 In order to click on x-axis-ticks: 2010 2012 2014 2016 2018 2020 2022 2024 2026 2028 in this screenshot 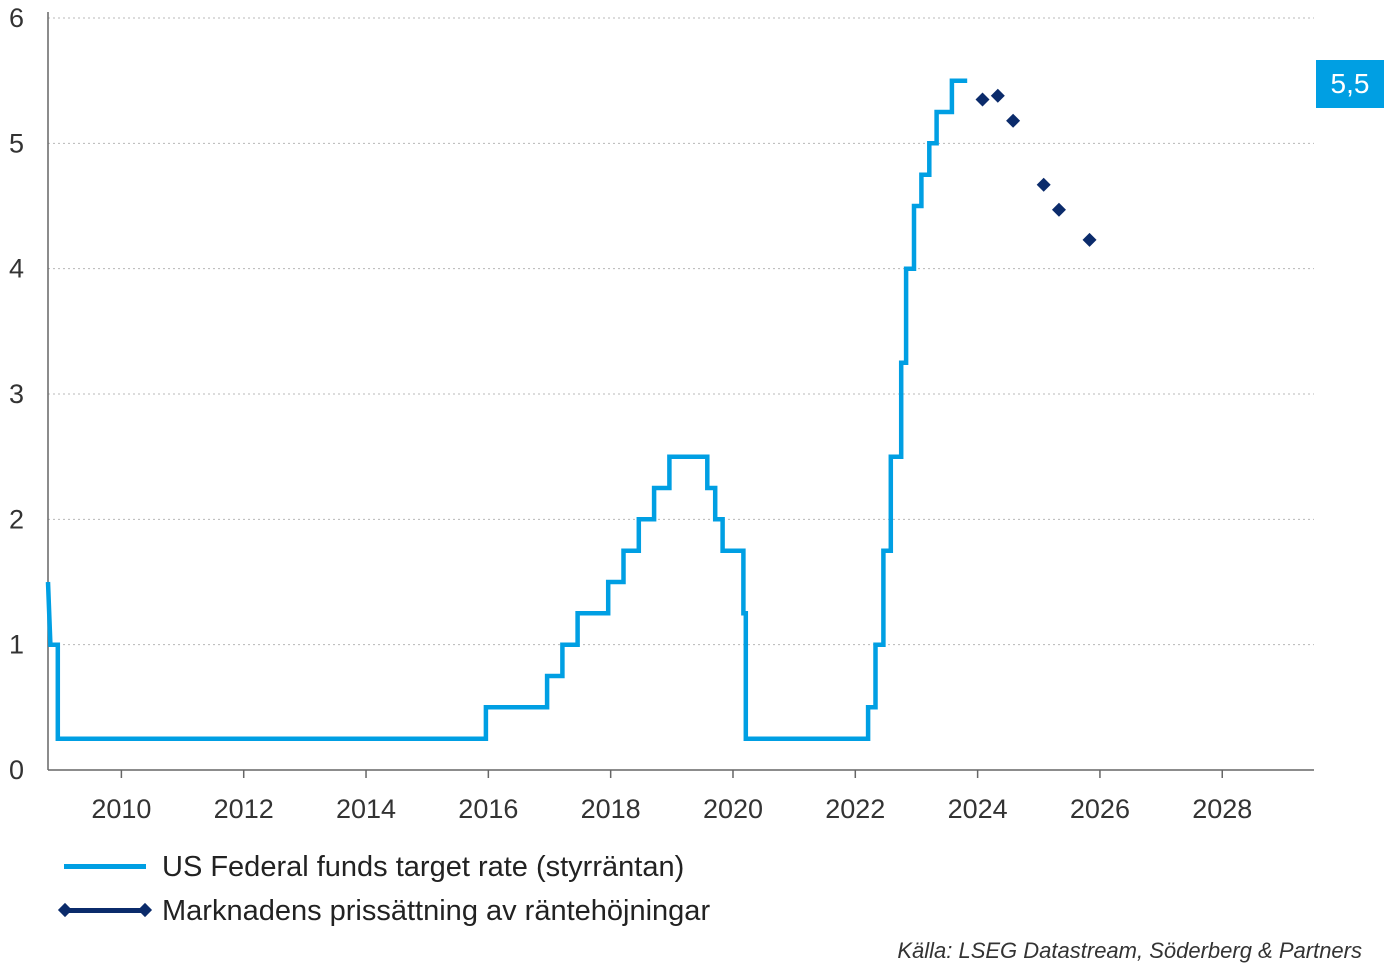, I will do `click(671, 797)`.